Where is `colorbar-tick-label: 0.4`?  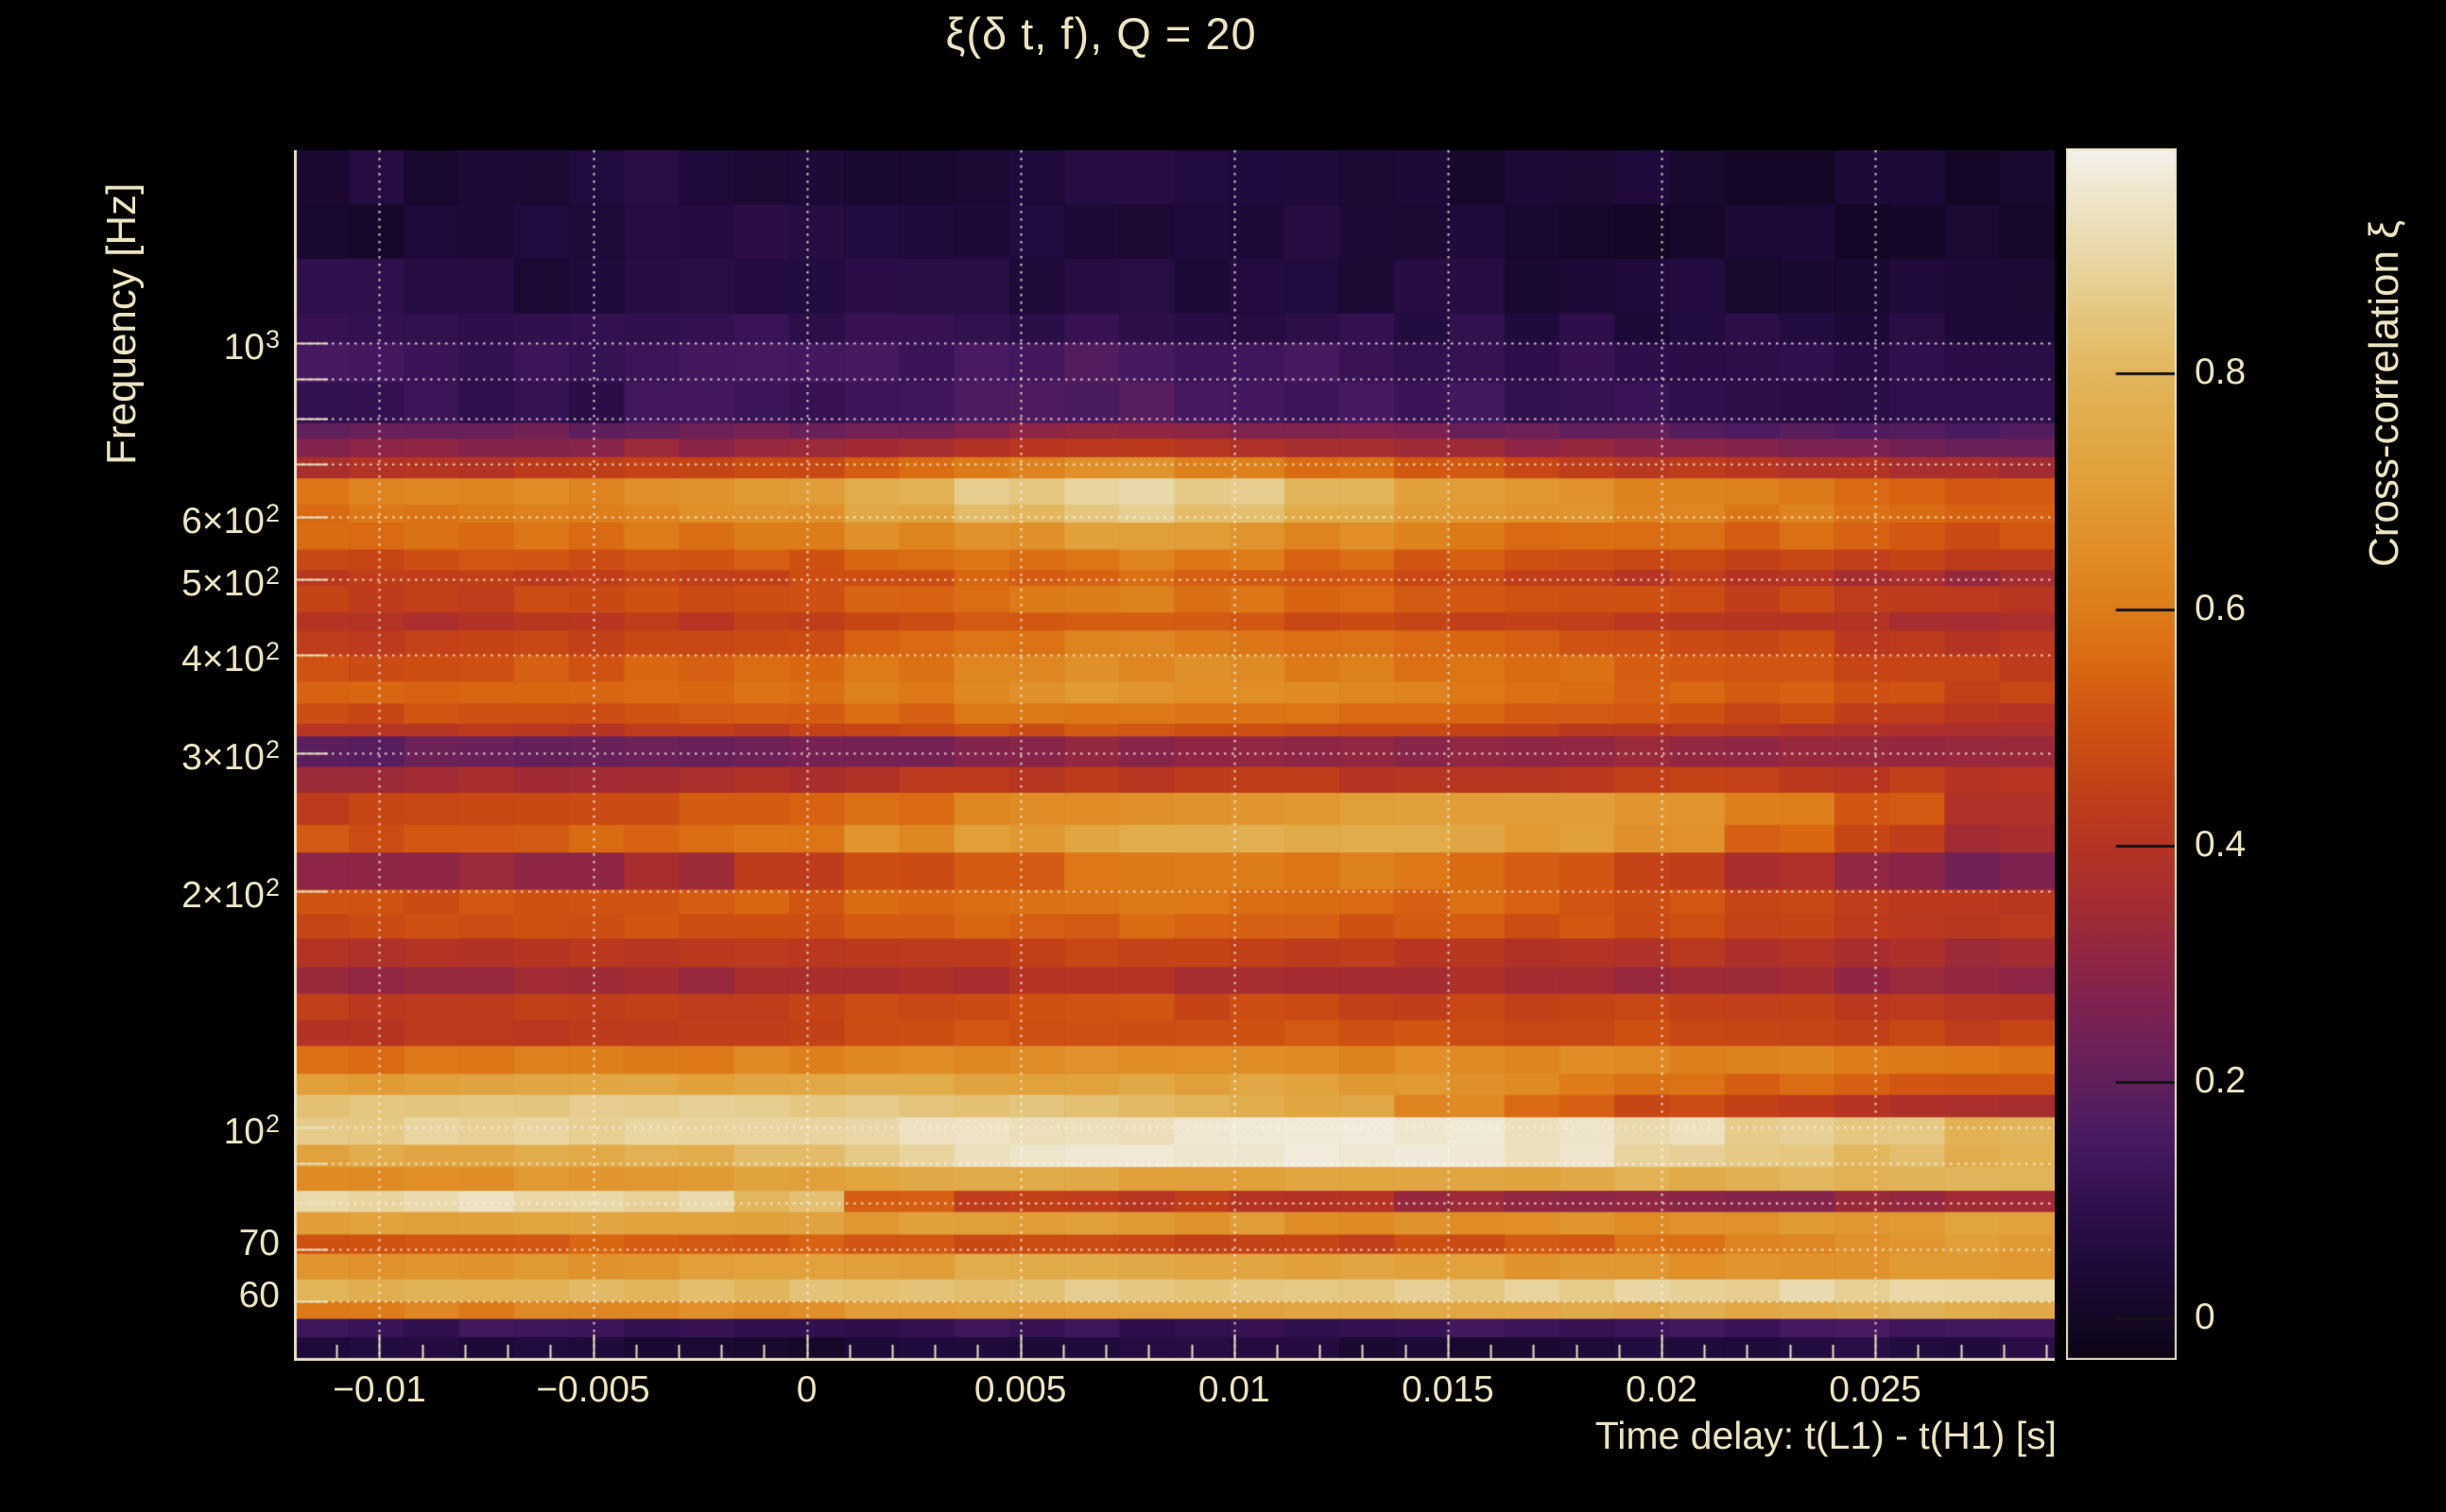 colorbar-tick-label: 0.4 is located at coordinates (2221, 844).